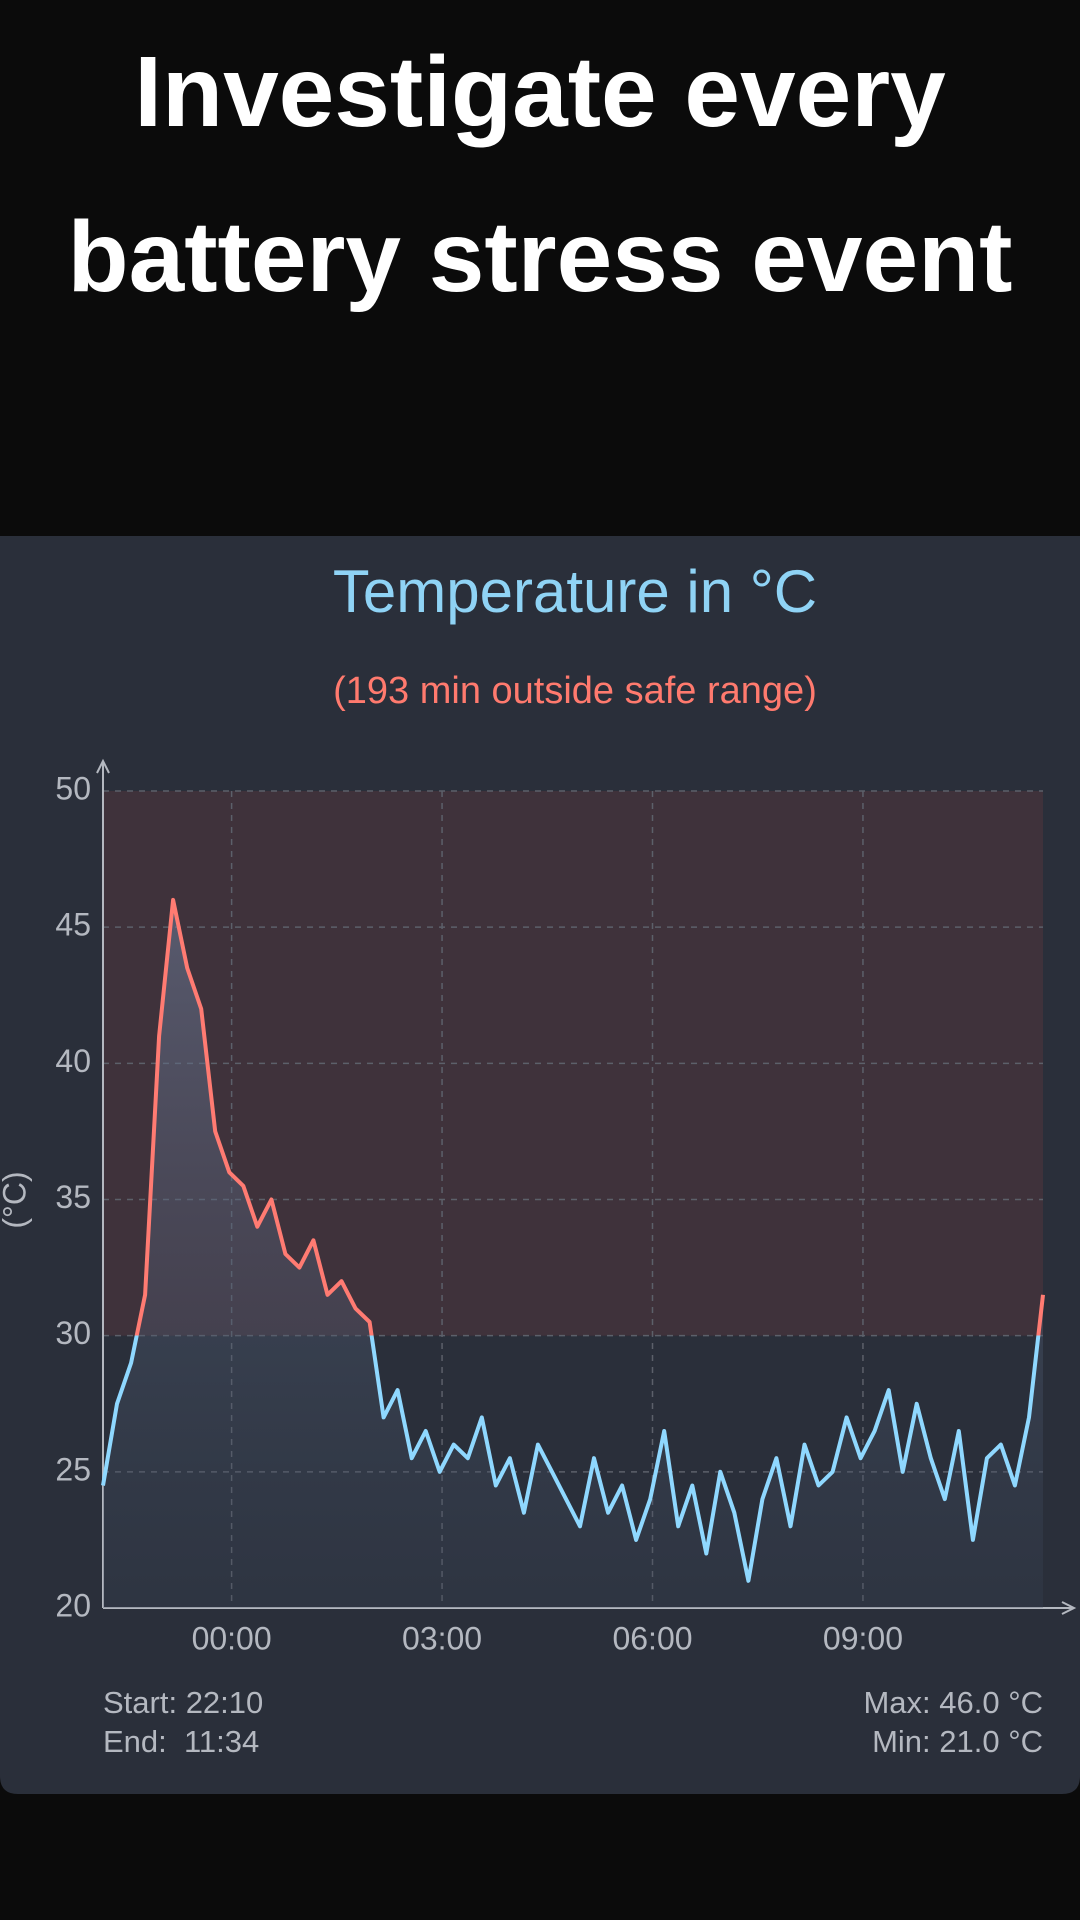  I want to click on max-label: Max: 46.0 °C, so click(953, 1702).